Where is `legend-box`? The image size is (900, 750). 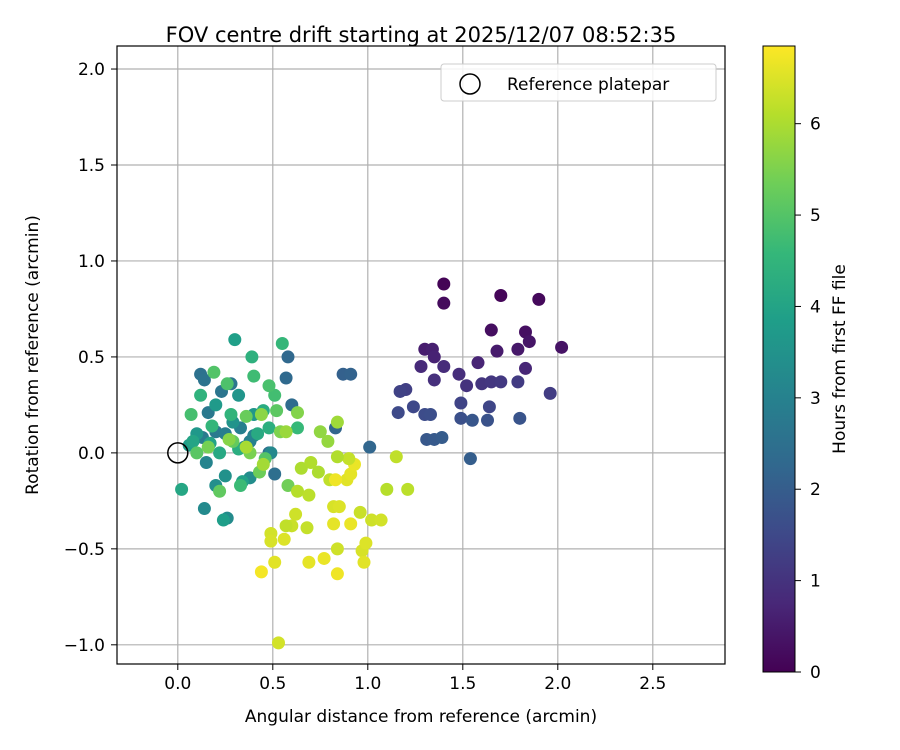 legend-box is located at coordinates (578, 82).